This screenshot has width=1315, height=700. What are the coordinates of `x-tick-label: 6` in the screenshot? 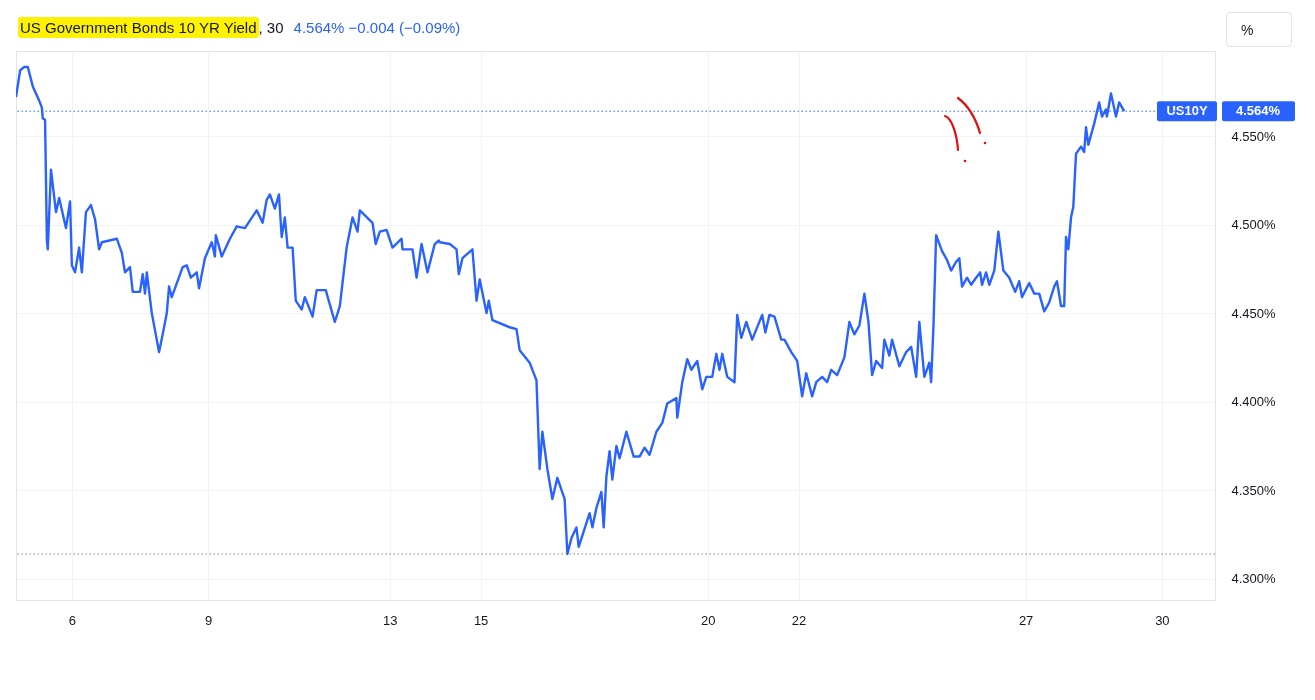 It's located at (72, 620).